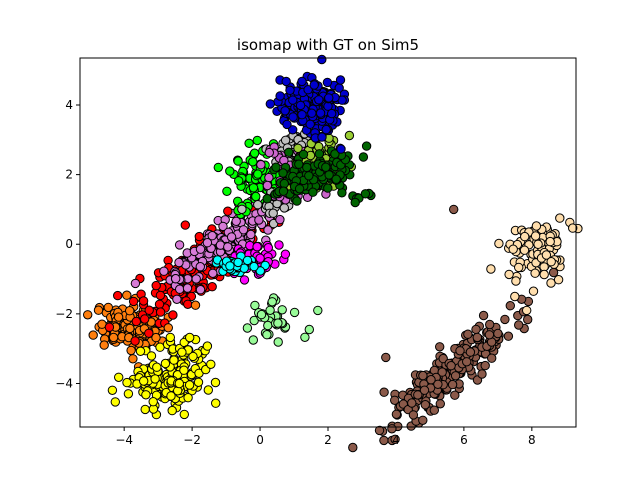 The image size is (640, 485). What do you see at coordinates (64, 314) in the screenshot?
I see `y-tick-label: −2` at bounding box center [64, 314].